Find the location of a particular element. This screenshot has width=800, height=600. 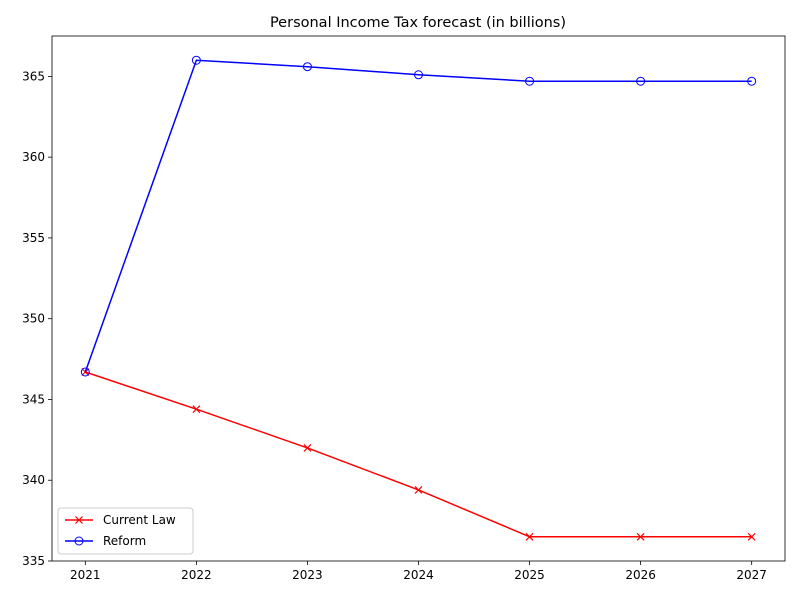

y-tick-label-3: 350 is located at coordinates (33, 319).